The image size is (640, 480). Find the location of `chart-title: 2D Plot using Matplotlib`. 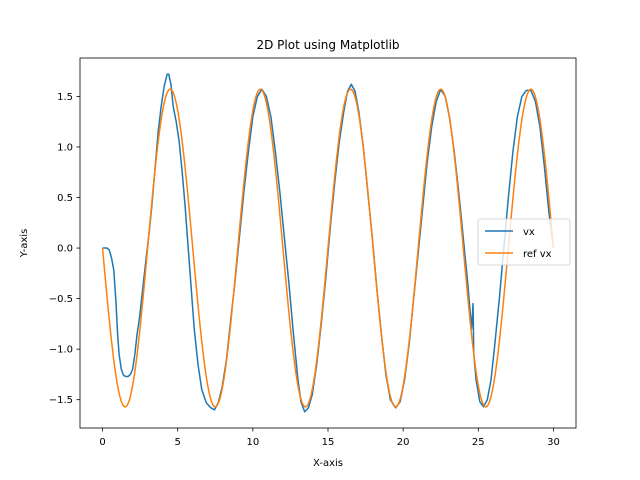

chart-title: 2D Plot using Matplotlib is located at coordinates (327, 45).